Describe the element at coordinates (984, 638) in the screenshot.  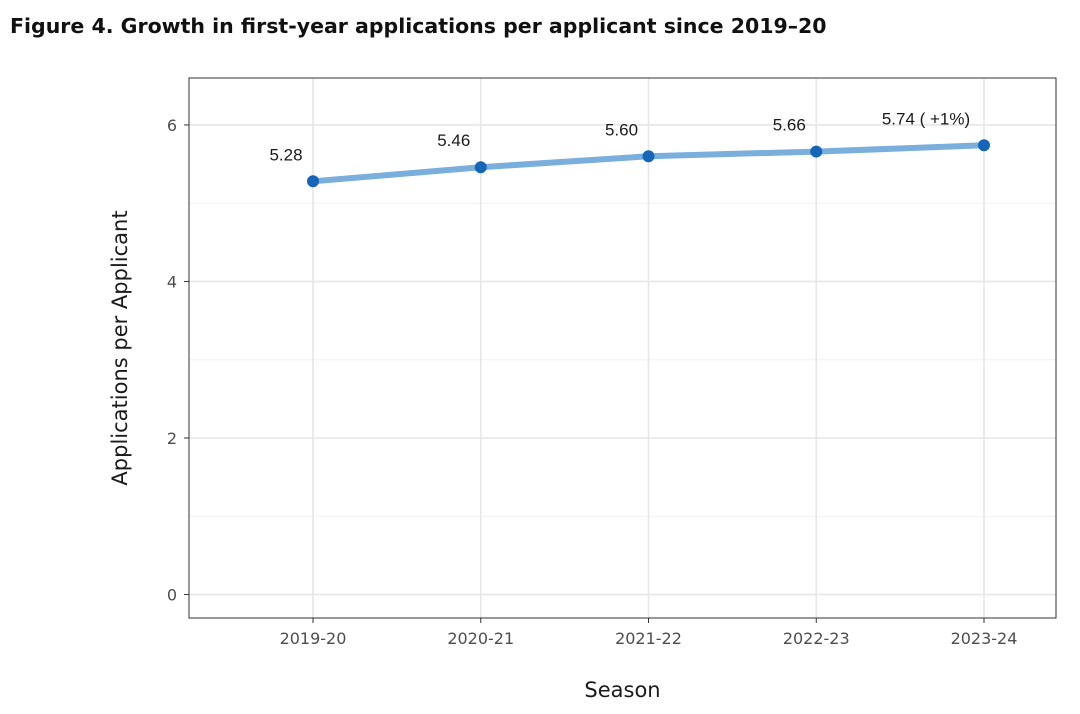
I see `x-tick-label: 2023-24` at that location.